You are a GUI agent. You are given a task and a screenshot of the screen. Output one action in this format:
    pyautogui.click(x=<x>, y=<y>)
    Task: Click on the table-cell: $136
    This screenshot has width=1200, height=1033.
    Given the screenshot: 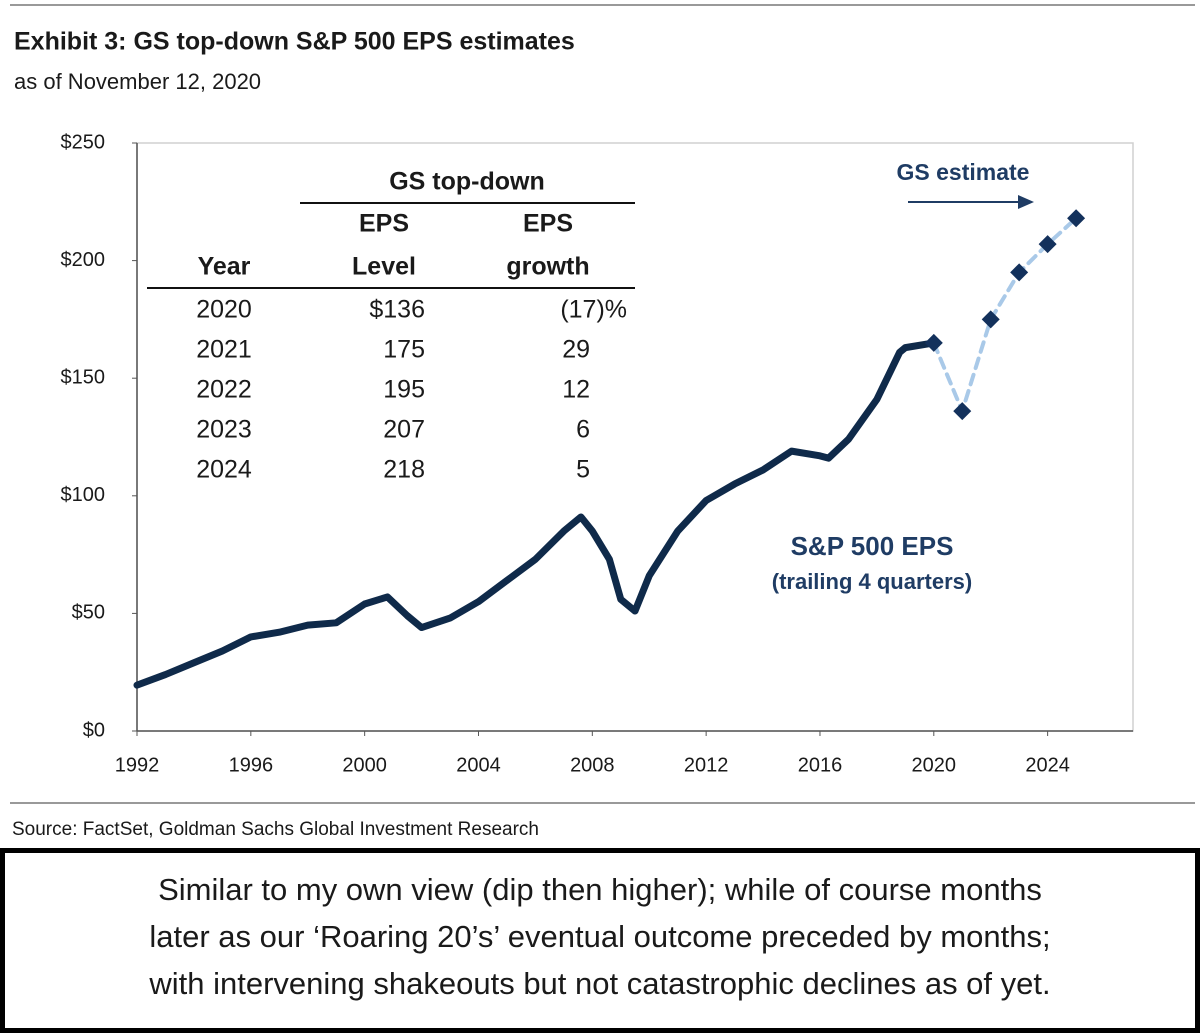 What is the action you would take?
    pyautogui.click(x=397, y=310)
    